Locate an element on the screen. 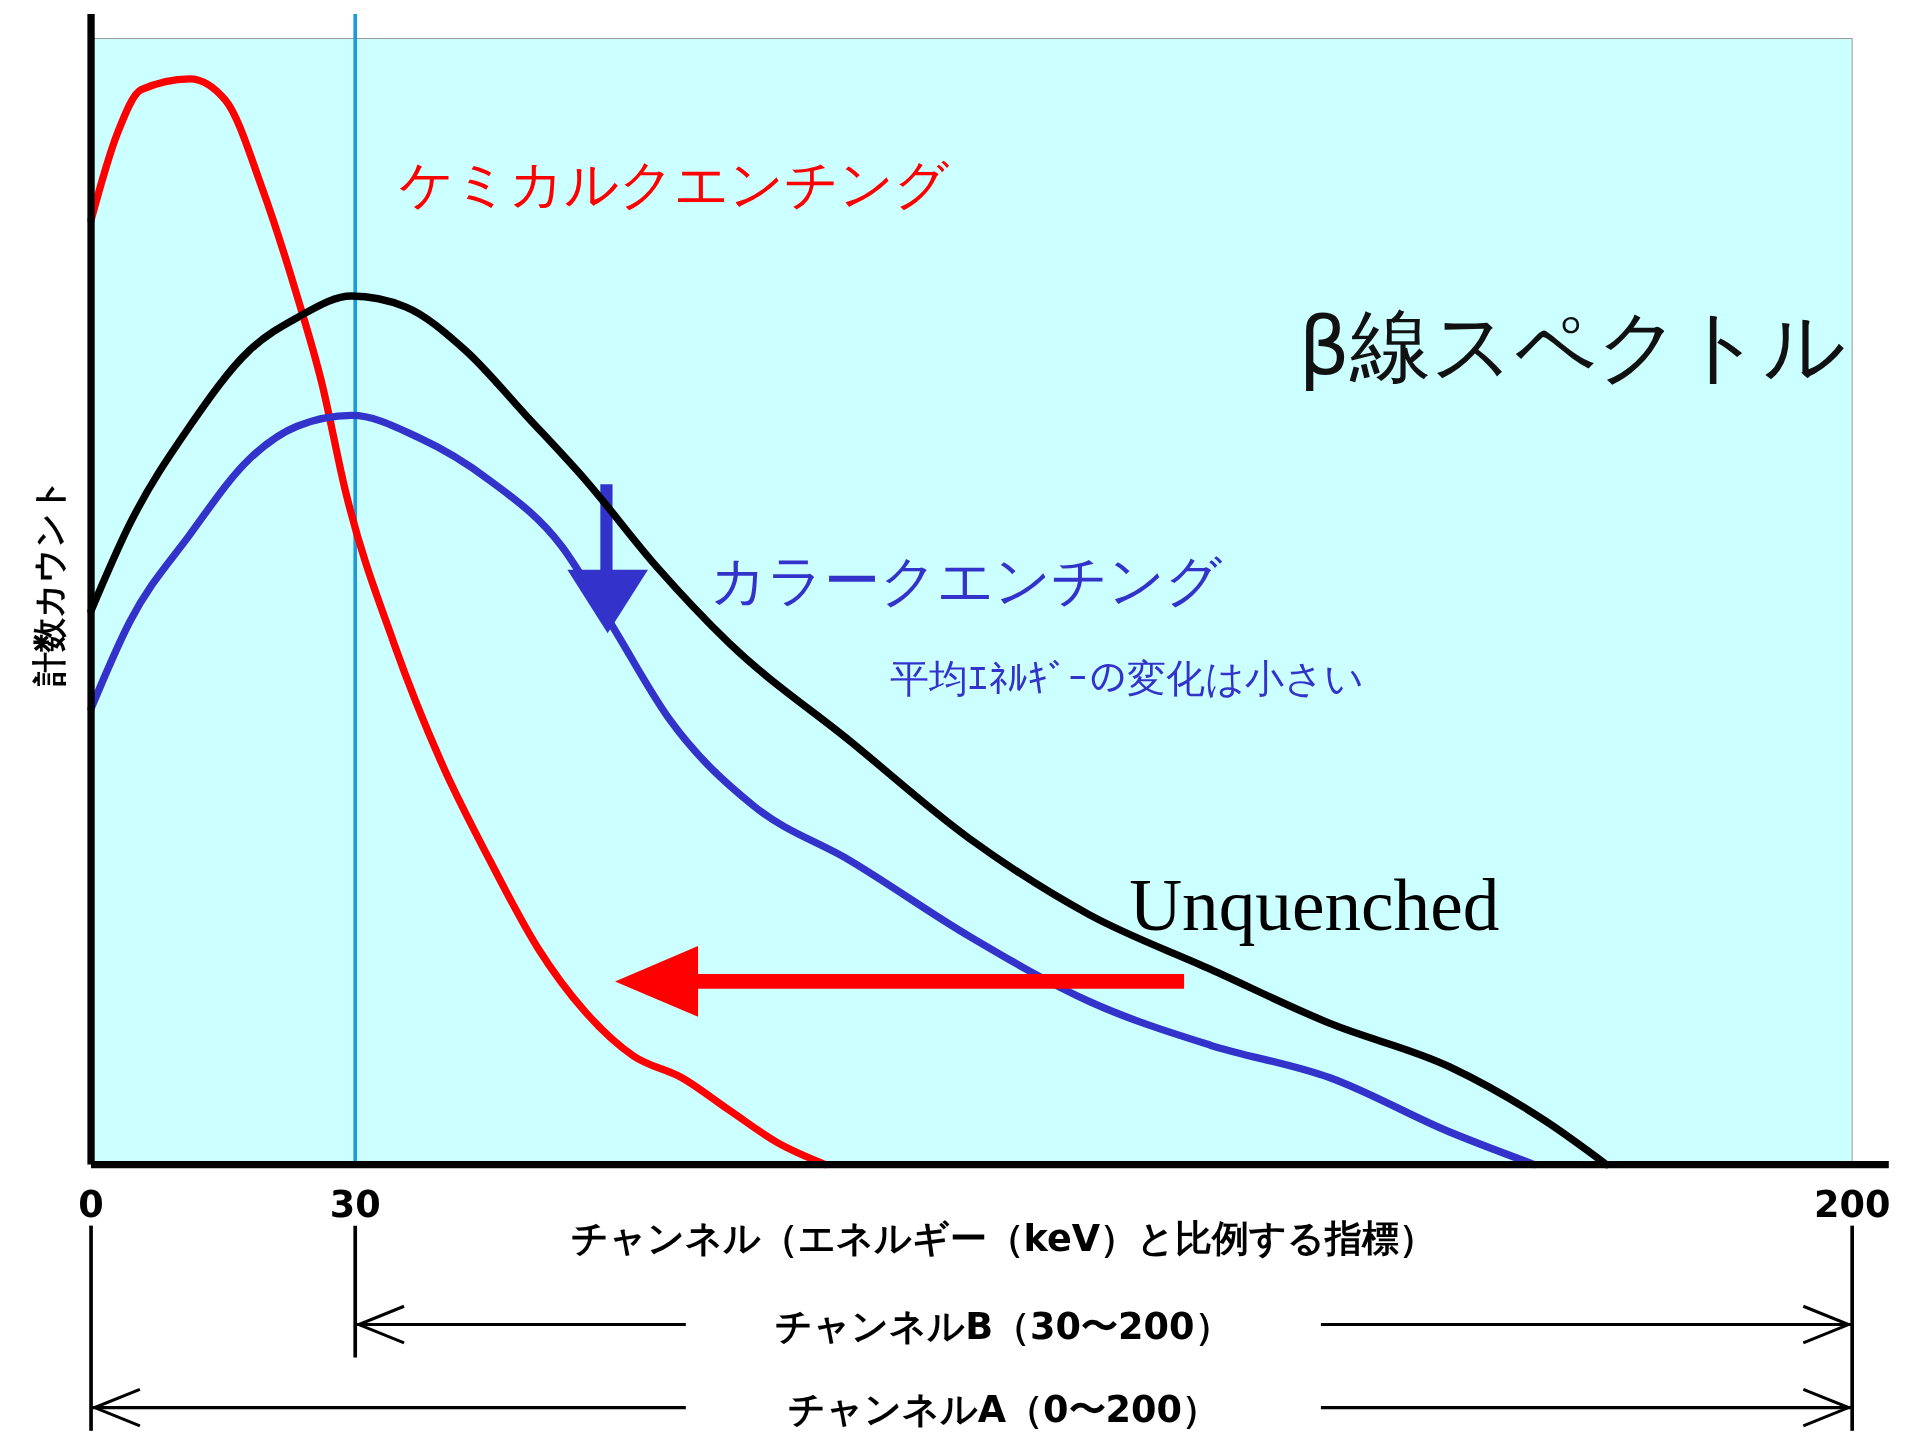  legend-label: カラークエンチング is located at coordinates (967, 581).